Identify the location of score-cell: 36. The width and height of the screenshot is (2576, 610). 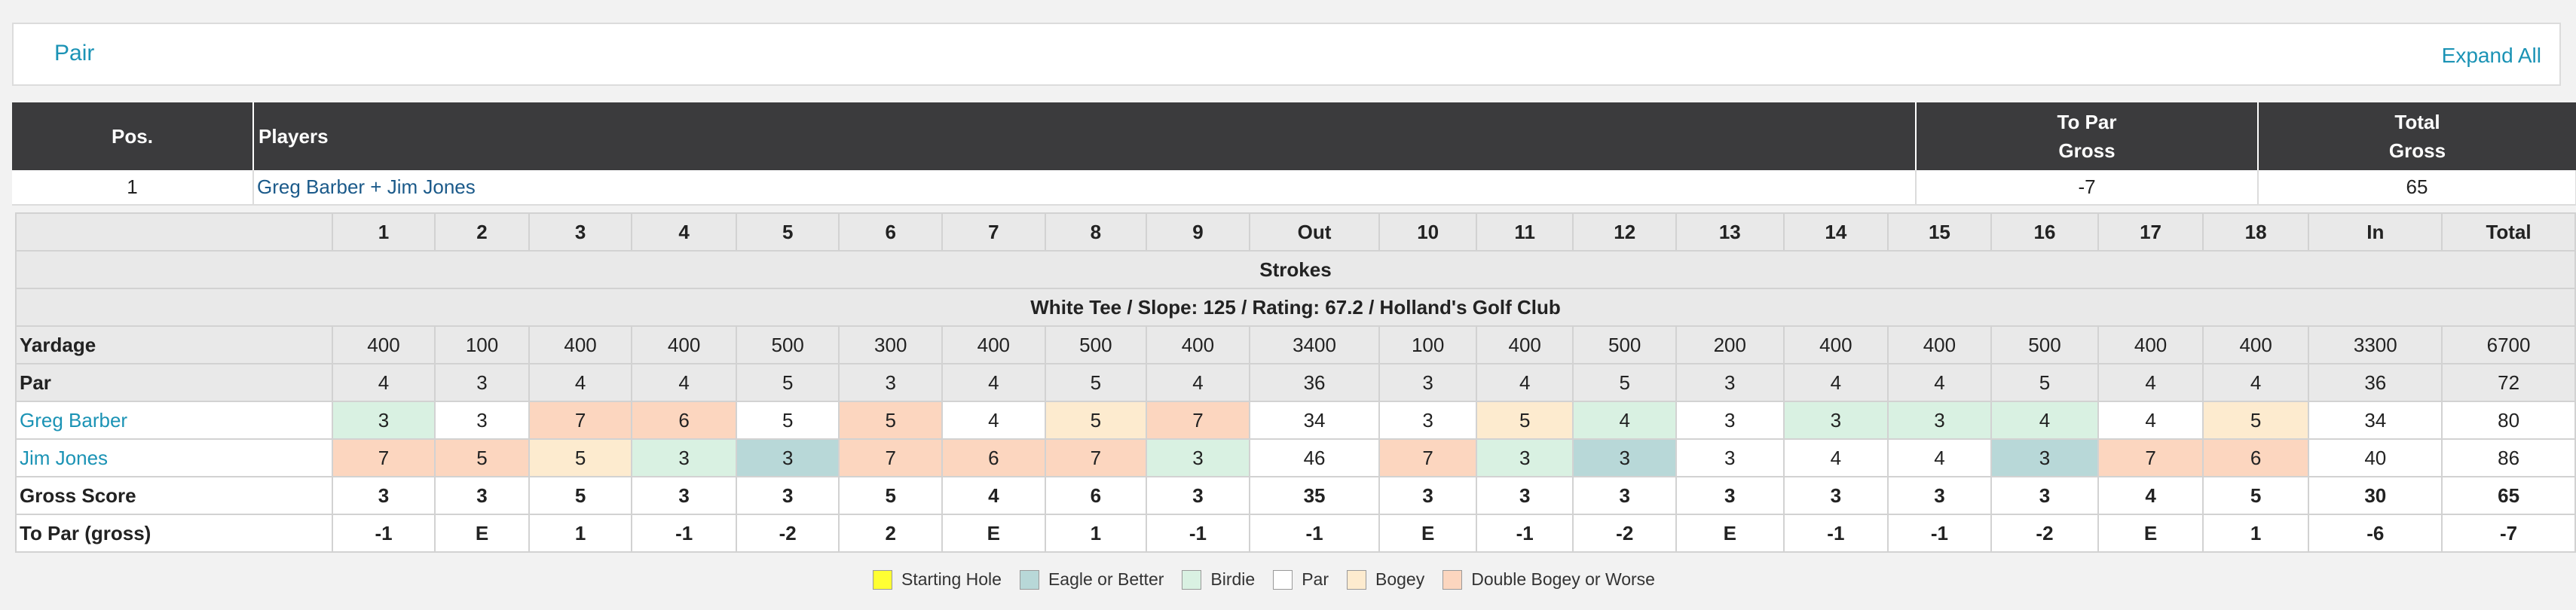
(1314, 382).